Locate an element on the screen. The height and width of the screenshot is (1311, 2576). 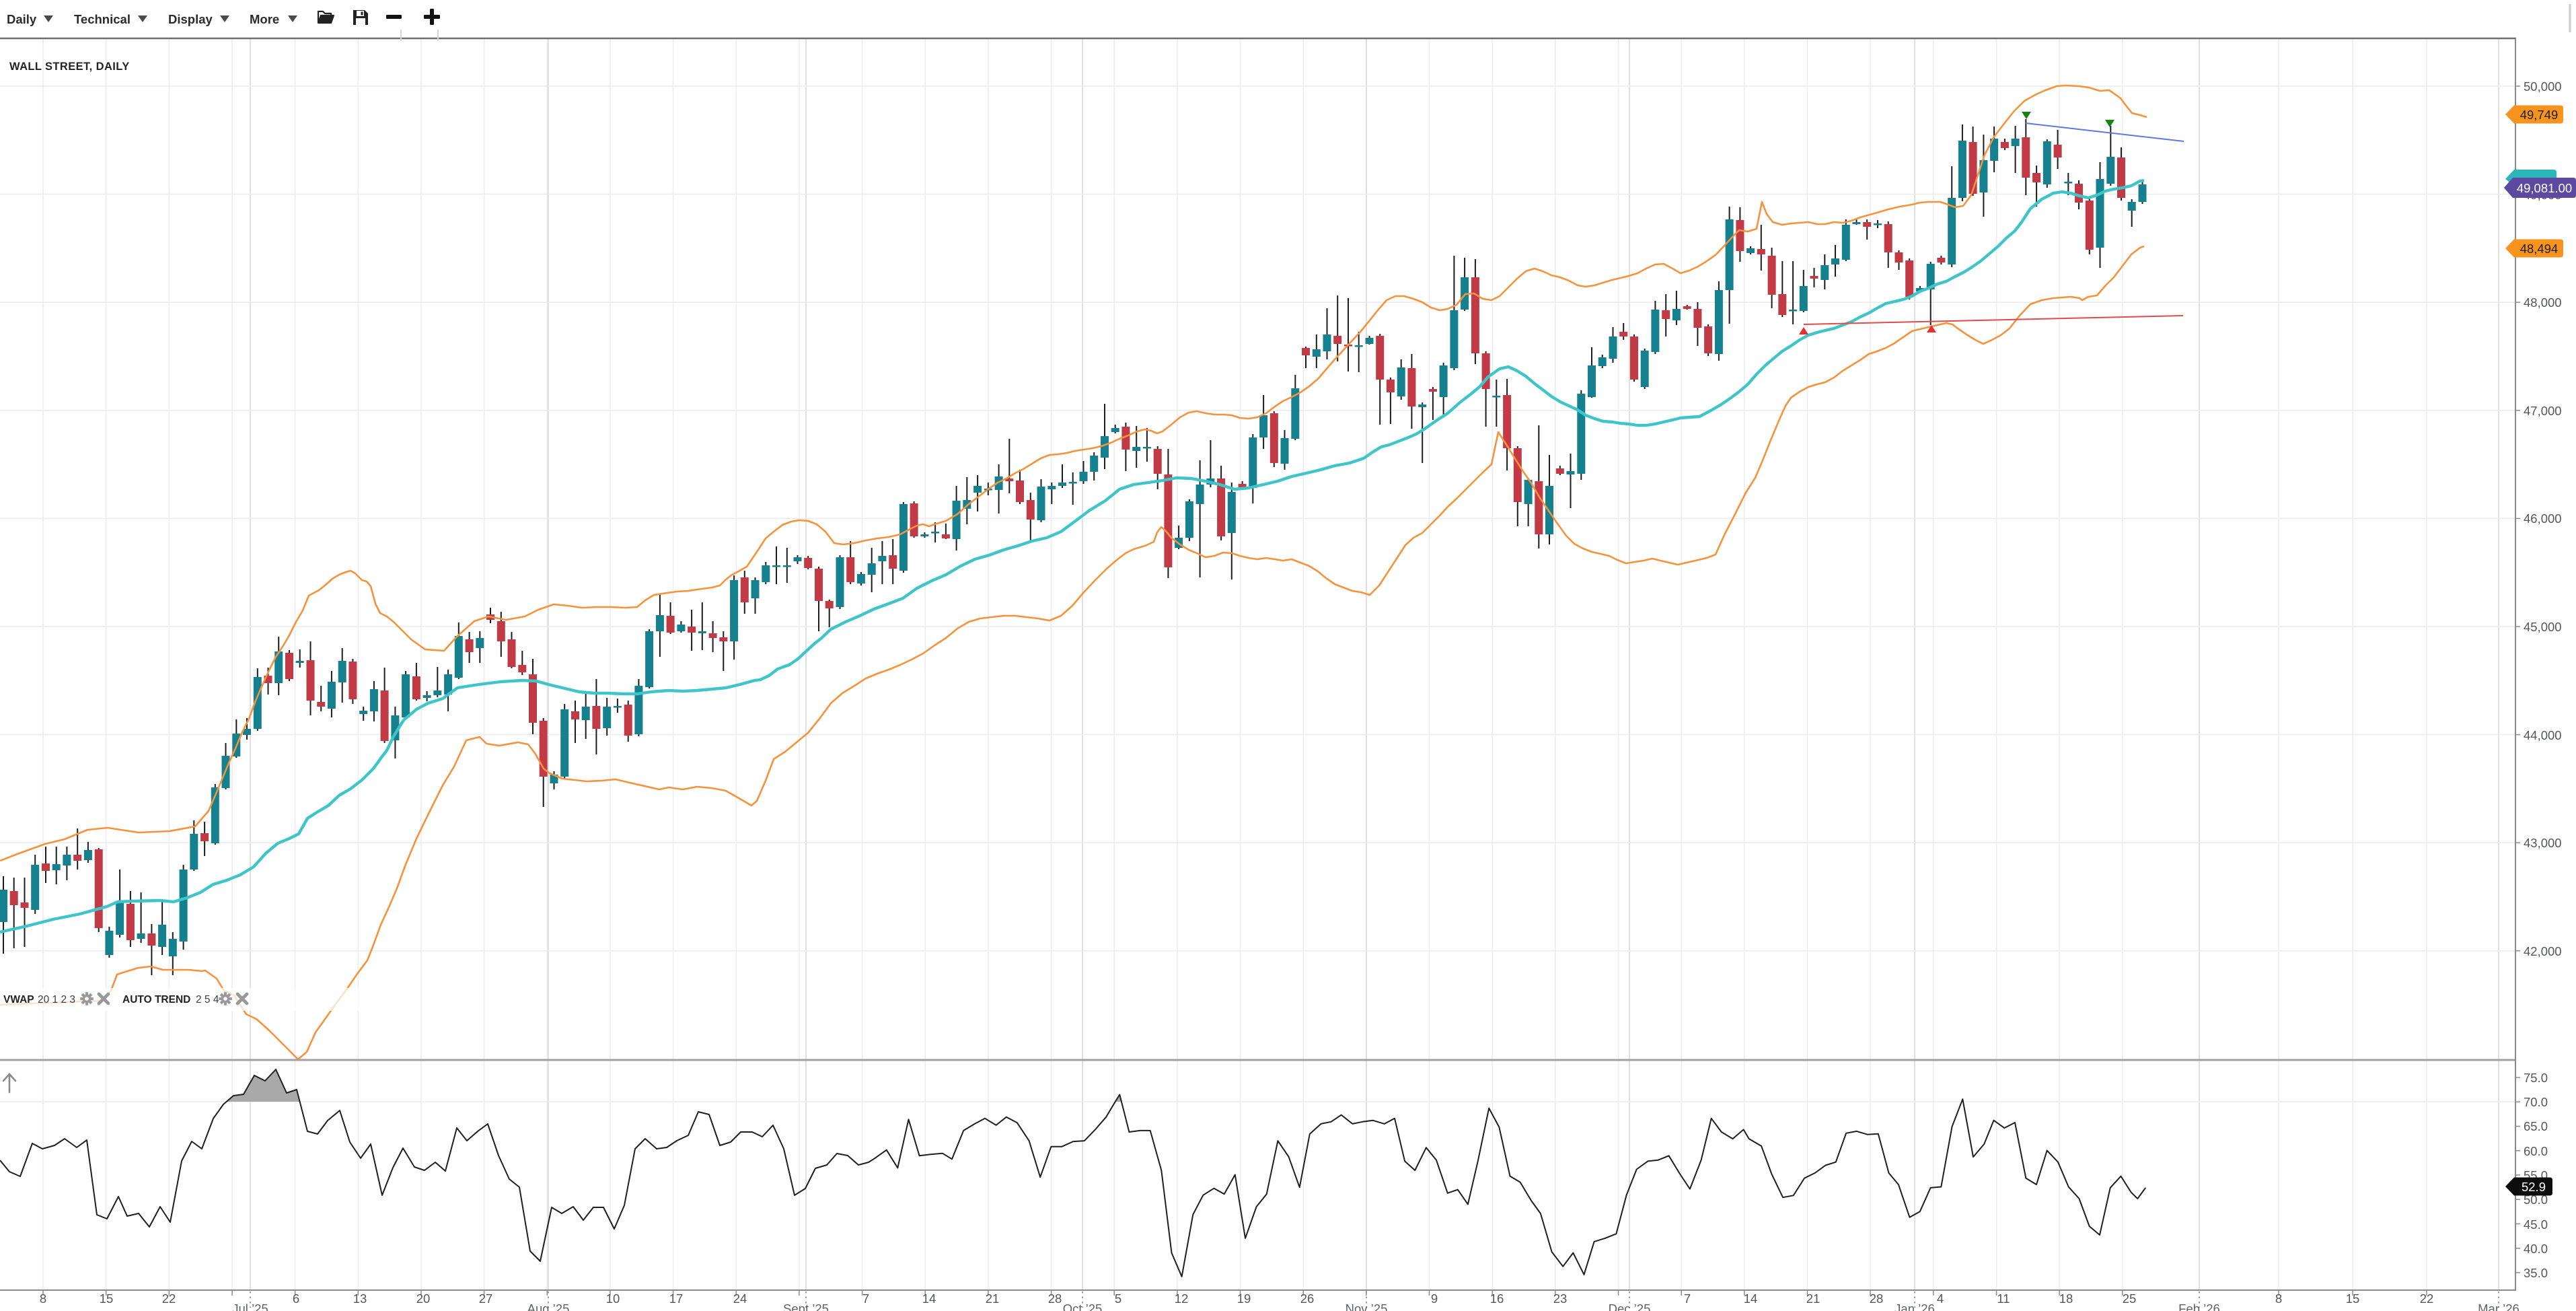
svg-text: 40.0 is located at coordinates (2536, 1249).